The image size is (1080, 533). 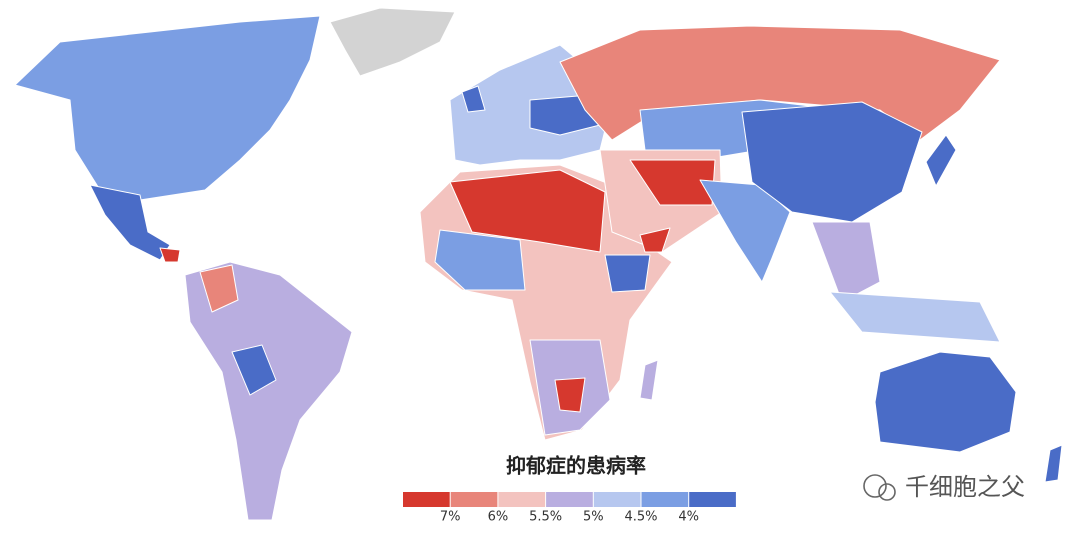 I want to click on north-america, so click(x=167, y=108).